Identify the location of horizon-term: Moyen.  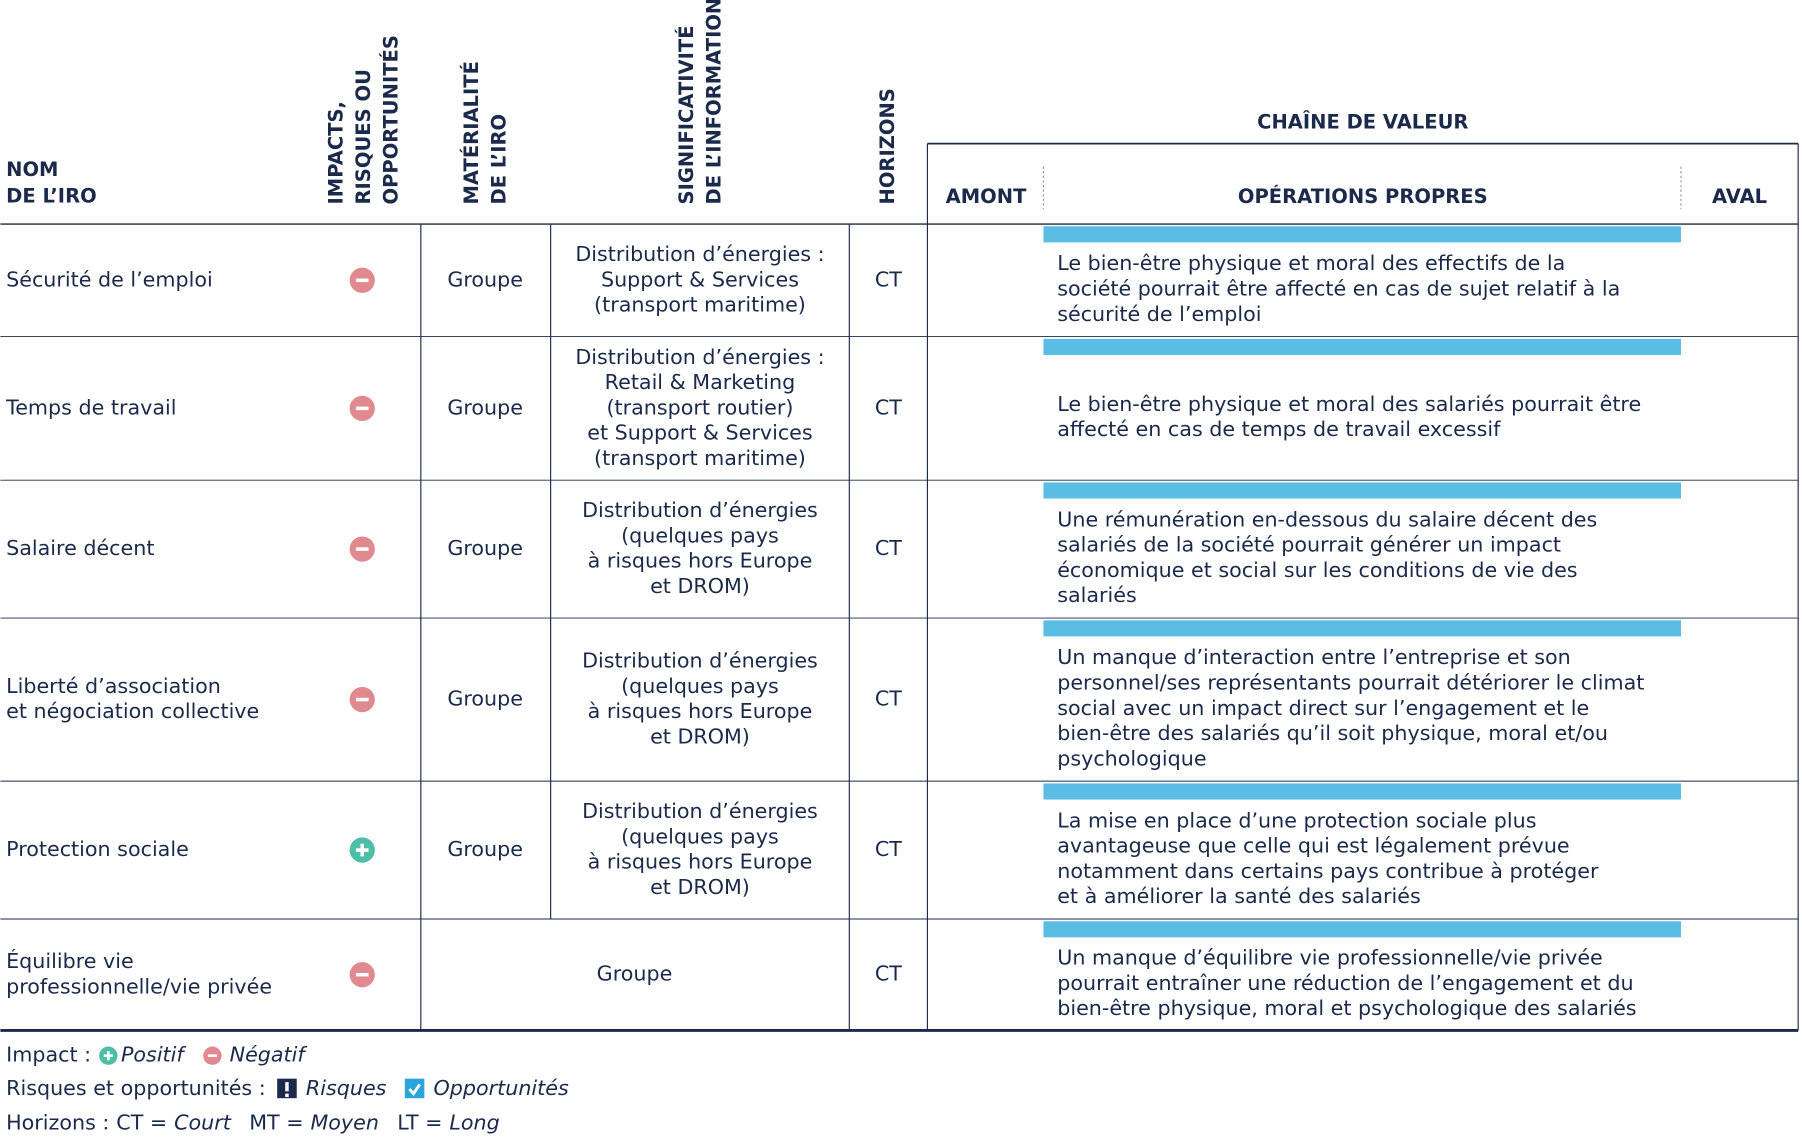
(344, 1122).